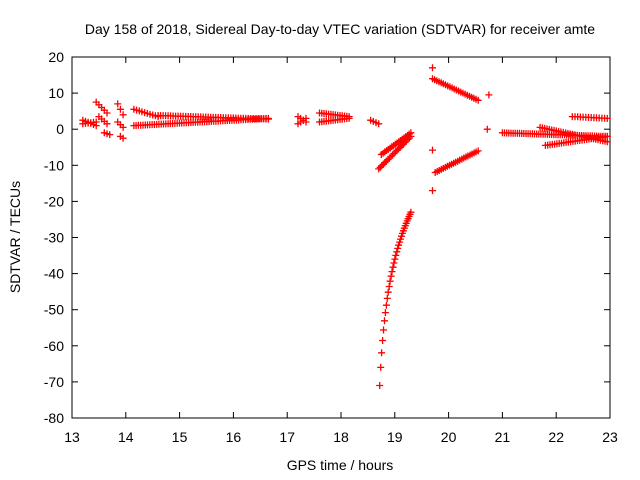  Describe the element at coordinates (54, 238) in the screenshot. I see `y-tick-label: -30` at that location.